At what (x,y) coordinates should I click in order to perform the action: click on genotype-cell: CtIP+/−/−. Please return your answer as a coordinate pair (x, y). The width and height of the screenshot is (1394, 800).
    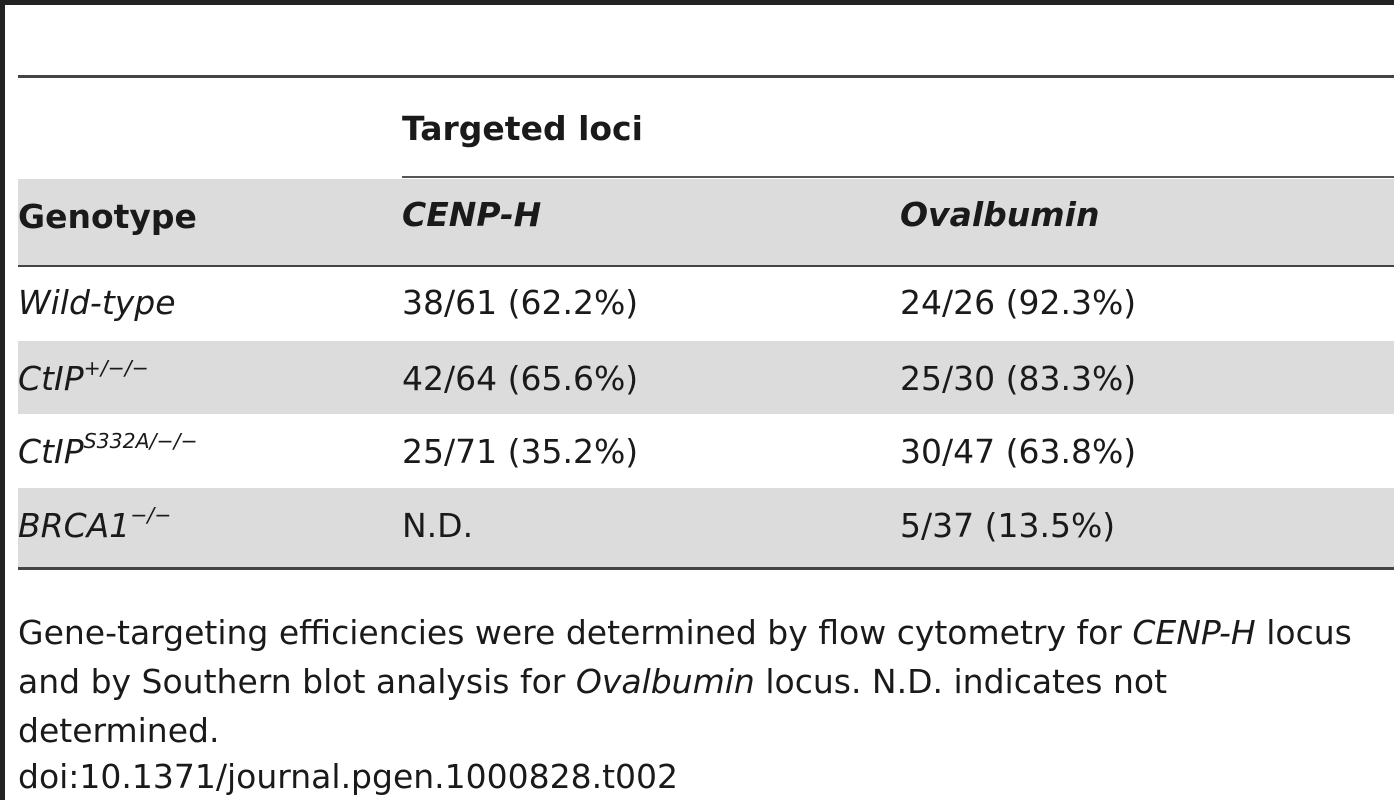
    Looking at the image, I should click on (83, 376).